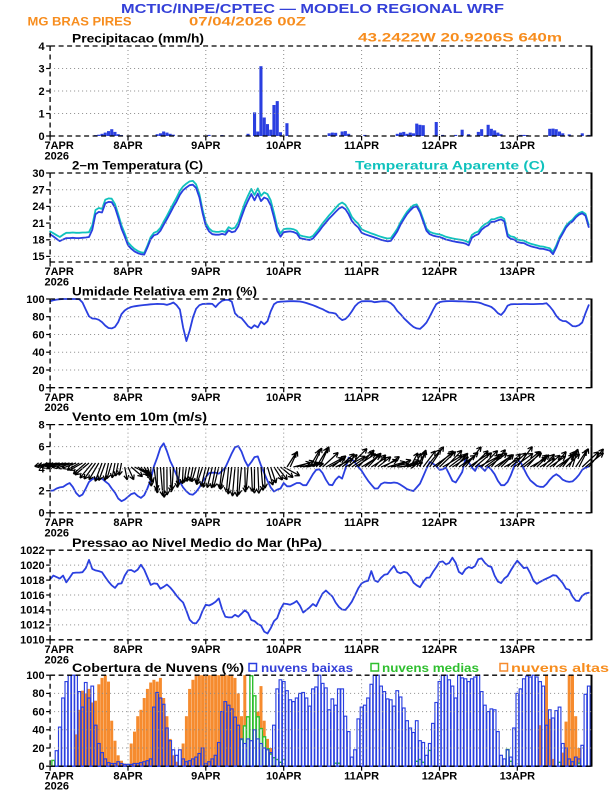 This screenshot has height=792, width=612. Describe the element at coordinates (247, 22) in the screenshot. I see `svg-text: 07/04/2026 00Z` at that location.